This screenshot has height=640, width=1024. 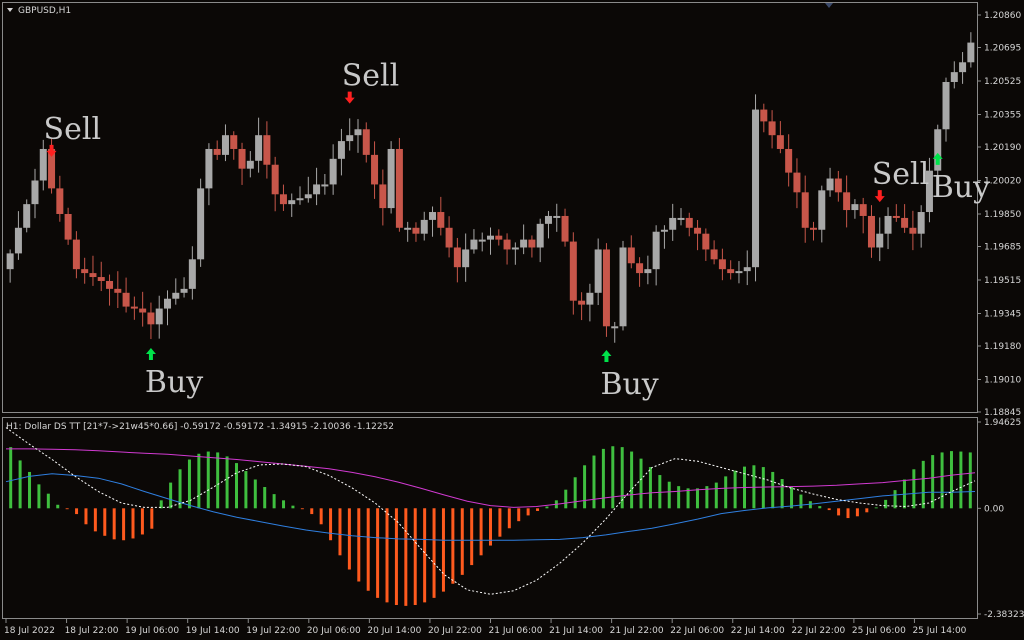 What do you see at coordinates (273, 631) in the screenshot?
I see `time-tick-label: 19 Jul 22:00` at bounding box center [273, 631].